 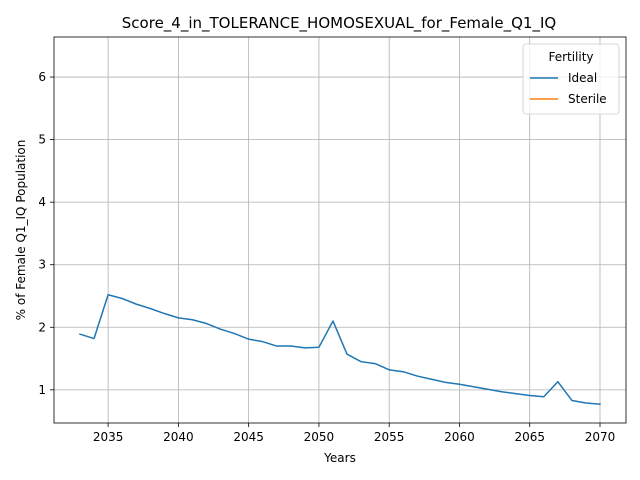 I want to click on legend-title: Fertility, so click(x=570, y=57).